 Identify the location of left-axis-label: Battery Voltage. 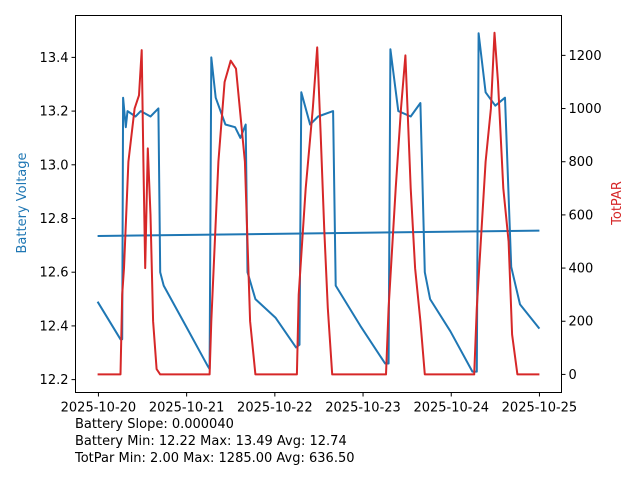
(22, 202).